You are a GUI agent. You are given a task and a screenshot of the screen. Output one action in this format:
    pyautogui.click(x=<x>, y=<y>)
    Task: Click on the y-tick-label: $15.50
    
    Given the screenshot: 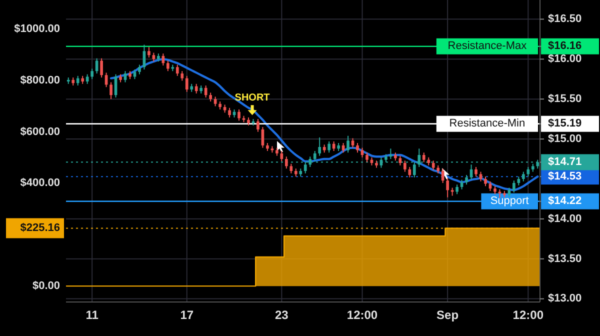 What is the action you would take?
    pyautogui.click(x=565, y=98)
    